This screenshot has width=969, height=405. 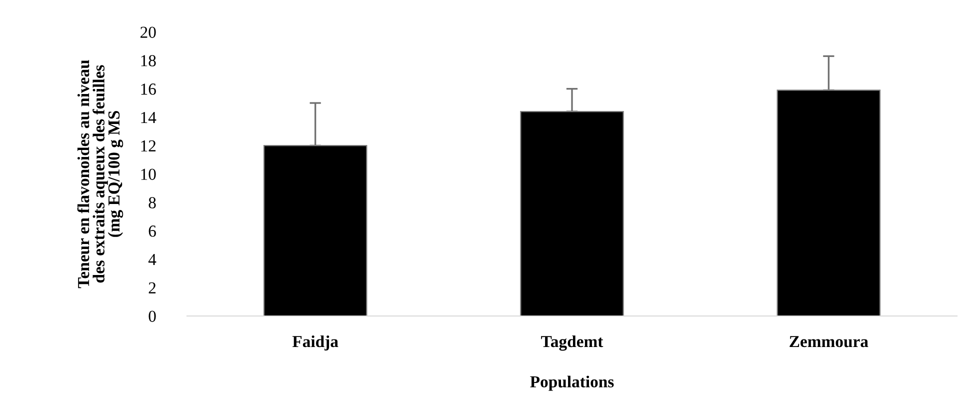 What do you see at coordinates (148, 89) in the screenshot?
I see `y-tick-label: 16` at bounding box center [148, 89].